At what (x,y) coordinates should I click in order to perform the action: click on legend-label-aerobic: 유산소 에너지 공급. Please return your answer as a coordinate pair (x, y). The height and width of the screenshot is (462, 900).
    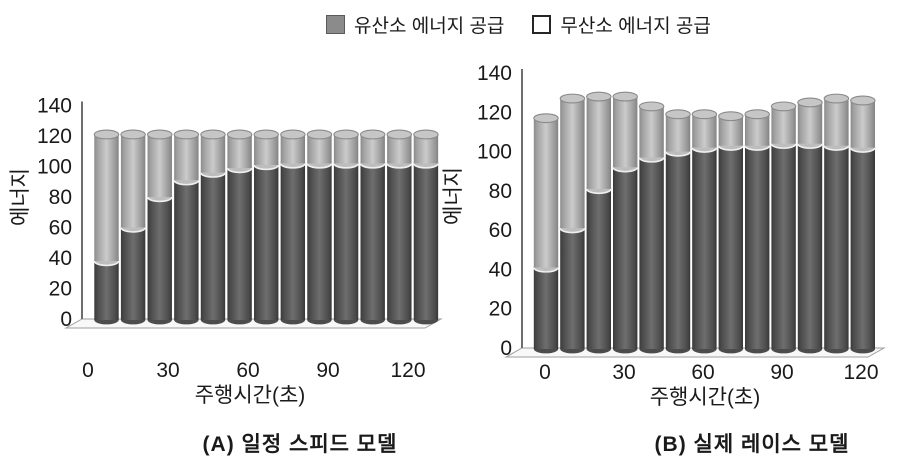
    Looking at the image, I should click on (429, 26).